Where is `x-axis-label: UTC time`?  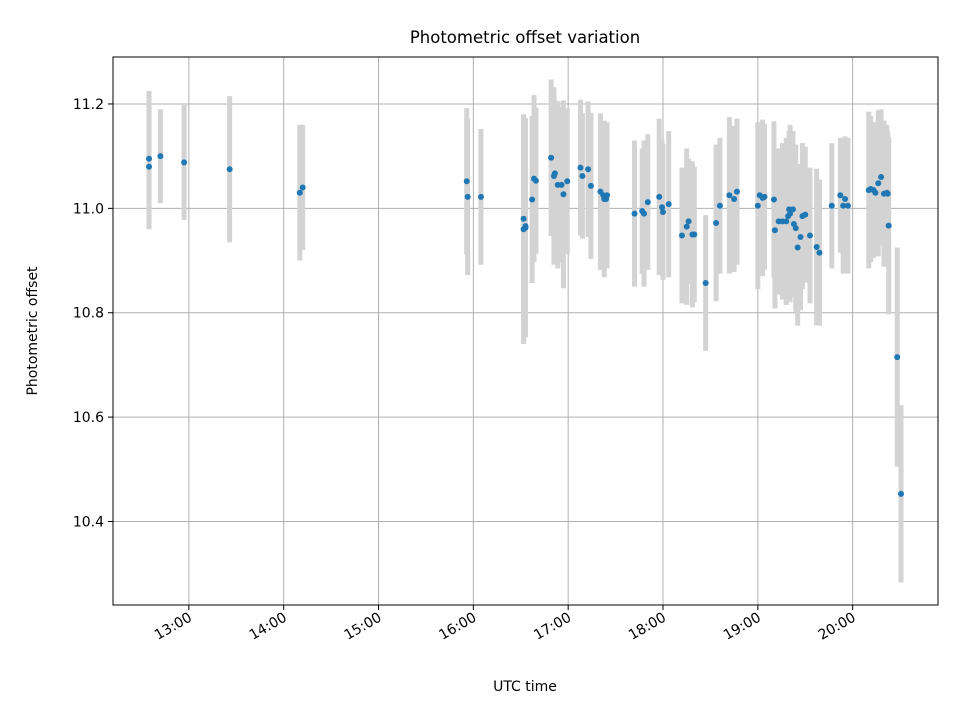 x-axis-label: UTC time is located at coordinates (525, 687).